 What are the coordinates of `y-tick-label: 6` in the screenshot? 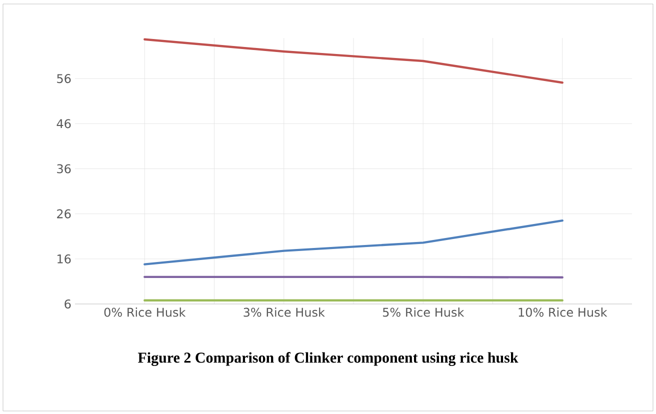 It's located at (67, 304).